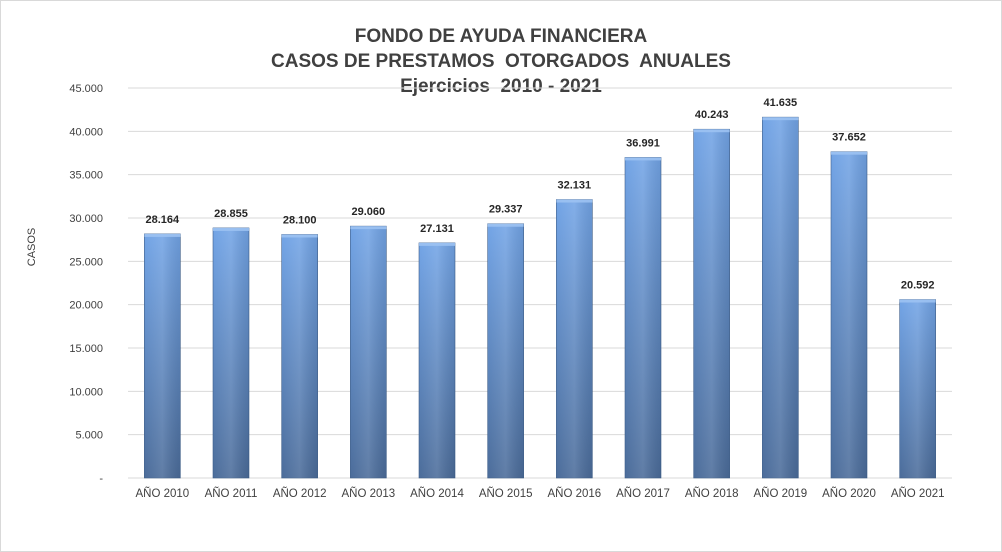  I want to click on data-label: 36.991, so click(643, 143).